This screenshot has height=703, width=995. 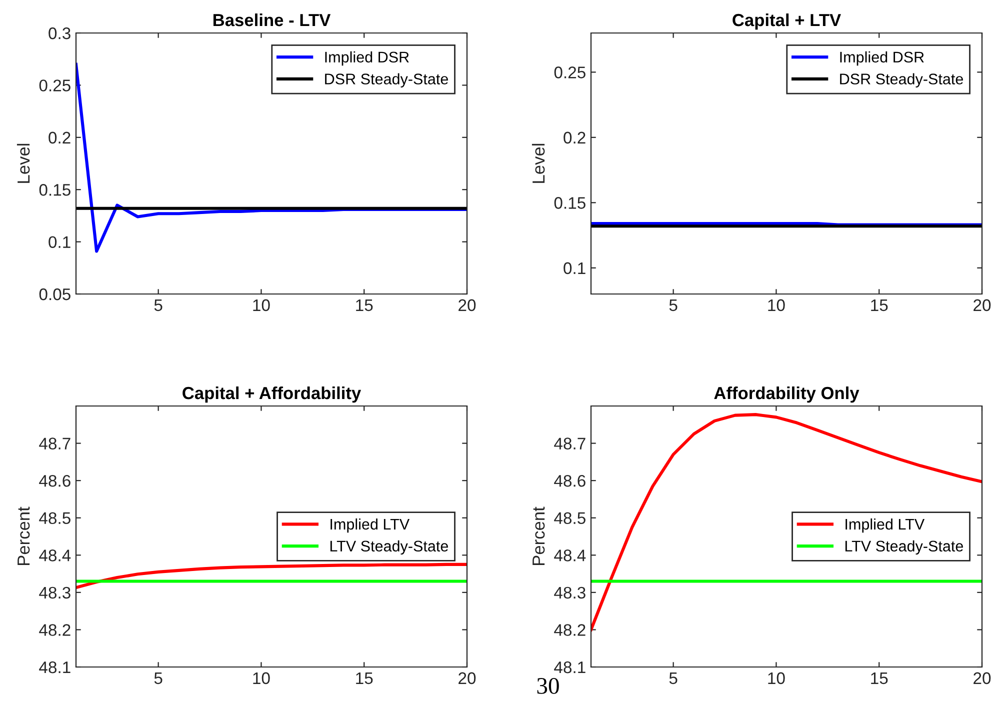 What do you see at coordinates (272, 19) in the screenshot?
I see `chart-title: Baseline - LTV` at bounding box center [272, 19].